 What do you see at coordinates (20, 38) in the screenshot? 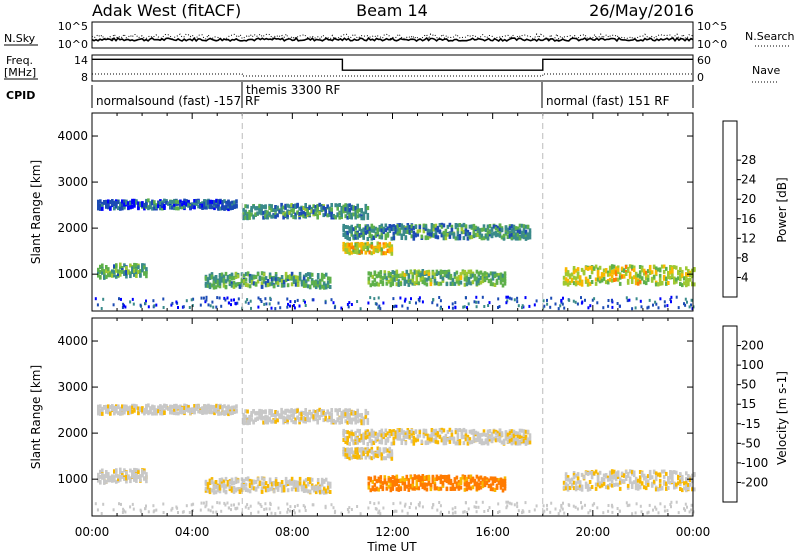
I see `nsky-label: N.Sky` at bounding box center [20, 38].